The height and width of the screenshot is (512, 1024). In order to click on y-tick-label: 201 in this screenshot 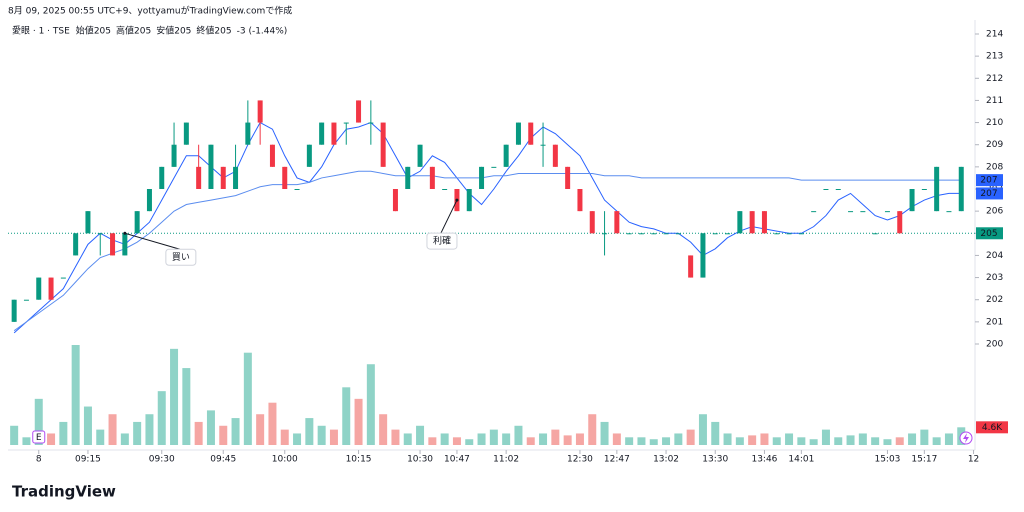, I will do `click(994, 322)`.